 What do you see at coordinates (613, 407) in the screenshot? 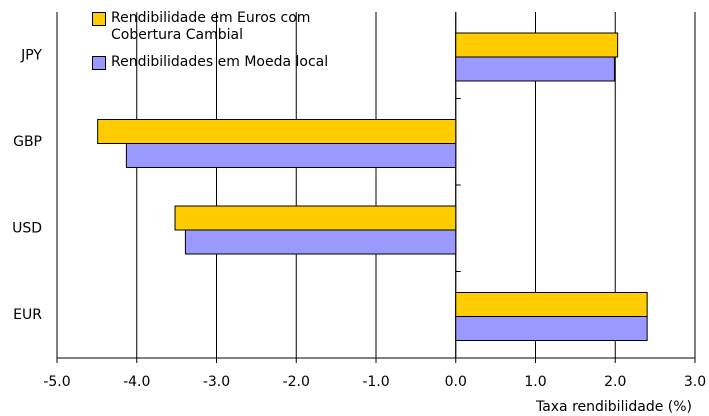
I see `x-axis-label: Taxa rendibilidade (%)` at bounding box center [613, 407].